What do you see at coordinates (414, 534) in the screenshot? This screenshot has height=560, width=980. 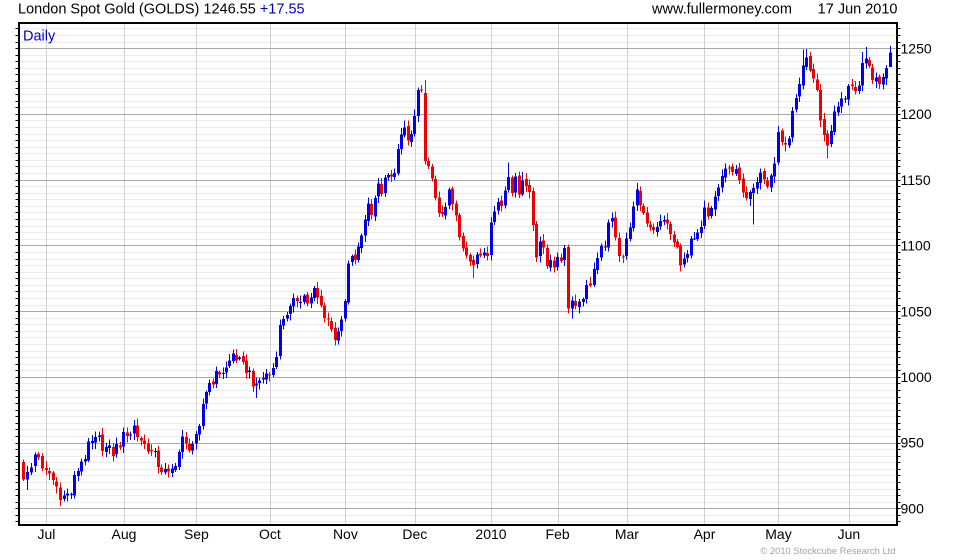 I see `svg-text: Dec` at bounding box center [414, 534].